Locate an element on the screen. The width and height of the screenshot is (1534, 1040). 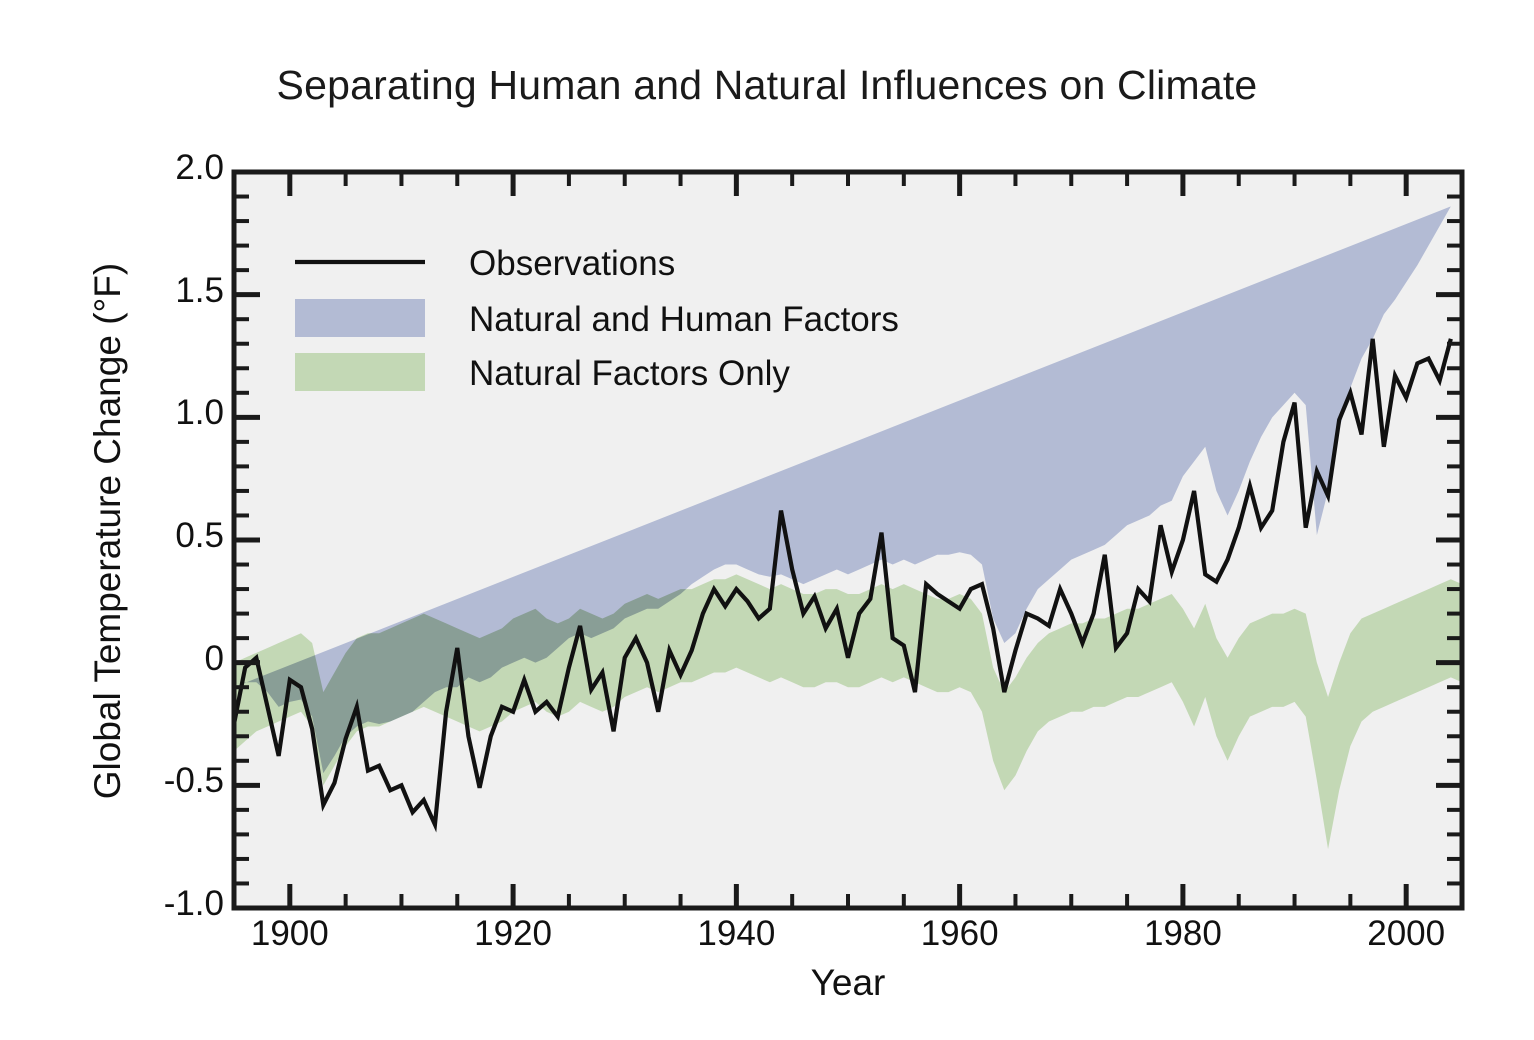
y-tick-label: -0.5 is located at coordinates (193, 781).